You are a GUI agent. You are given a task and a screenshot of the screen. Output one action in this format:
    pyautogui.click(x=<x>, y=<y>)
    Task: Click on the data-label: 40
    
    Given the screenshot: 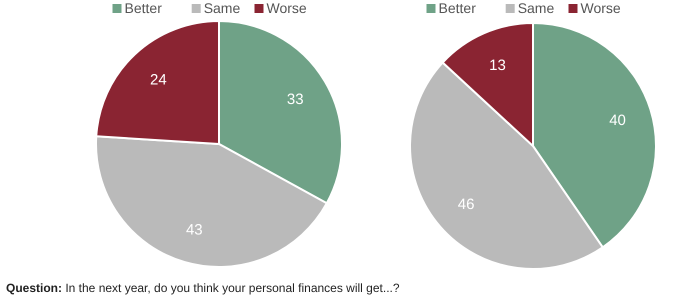 What is the action you would take?
    pyautogui.click(x=617, y=120)
    